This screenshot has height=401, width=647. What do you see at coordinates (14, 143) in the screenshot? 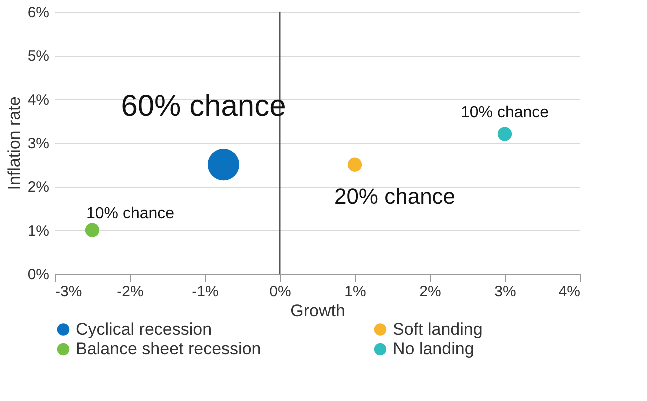
I see `y-axis-title: Inflation rate` at bounding box center [14, 143].